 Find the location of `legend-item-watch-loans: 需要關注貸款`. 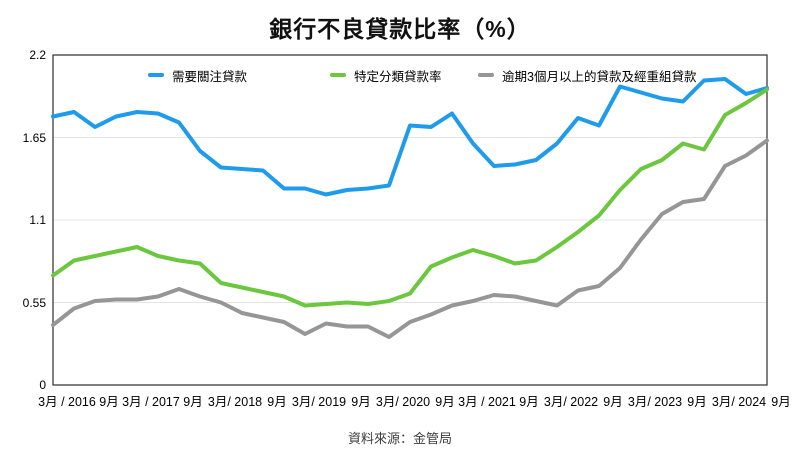

legend-item-watch-loans: 需要關注貸款 is located at coordinates (197, 75).